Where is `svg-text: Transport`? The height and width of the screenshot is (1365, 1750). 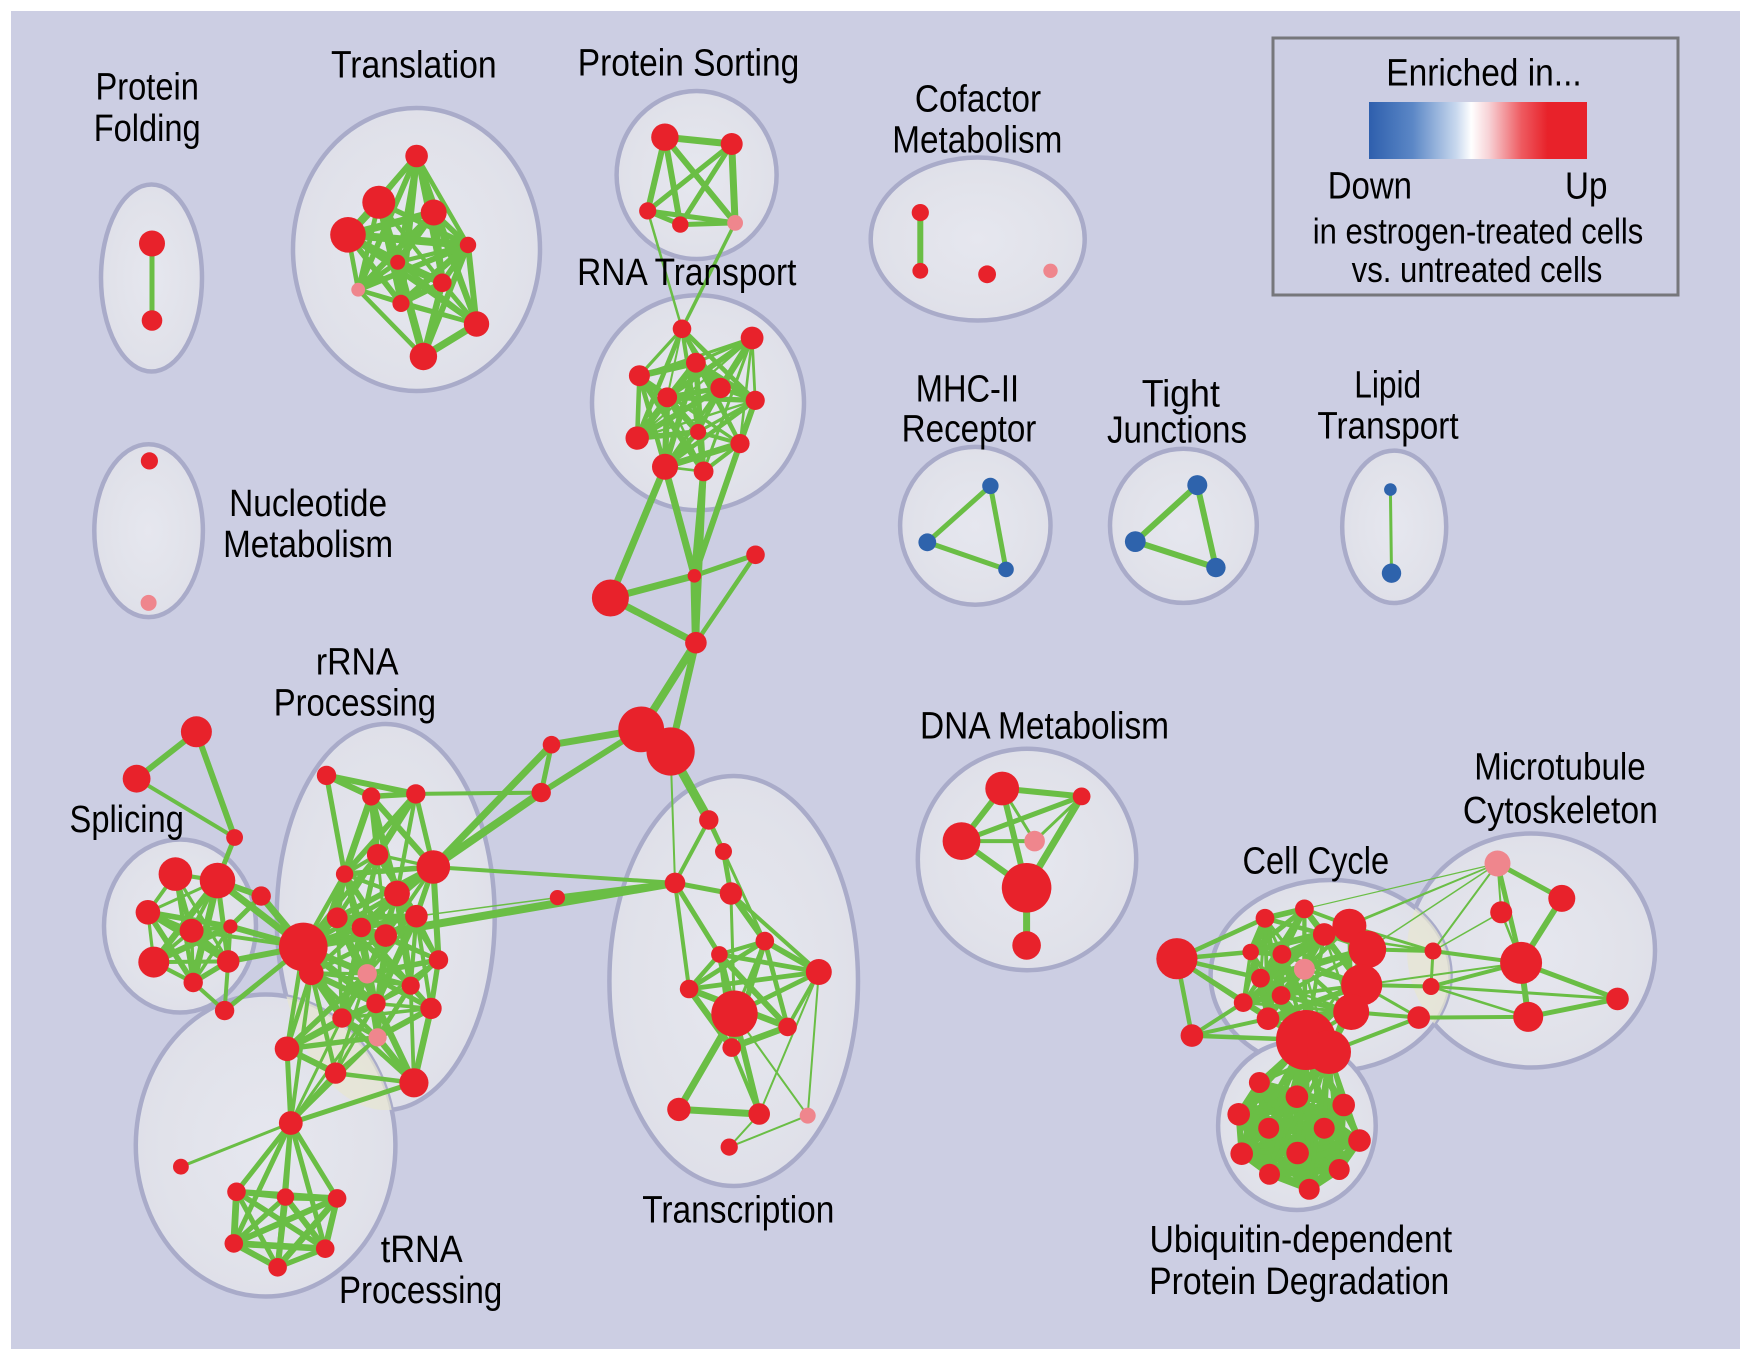
svg-text: Transport is located at coordinates (1388, 427).